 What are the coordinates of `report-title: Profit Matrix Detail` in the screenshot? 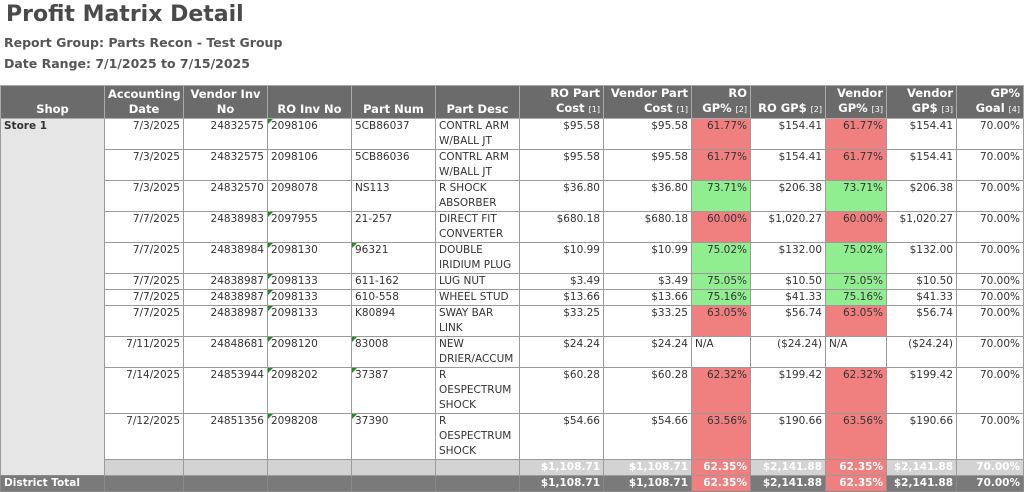 It's located at (125, 14).